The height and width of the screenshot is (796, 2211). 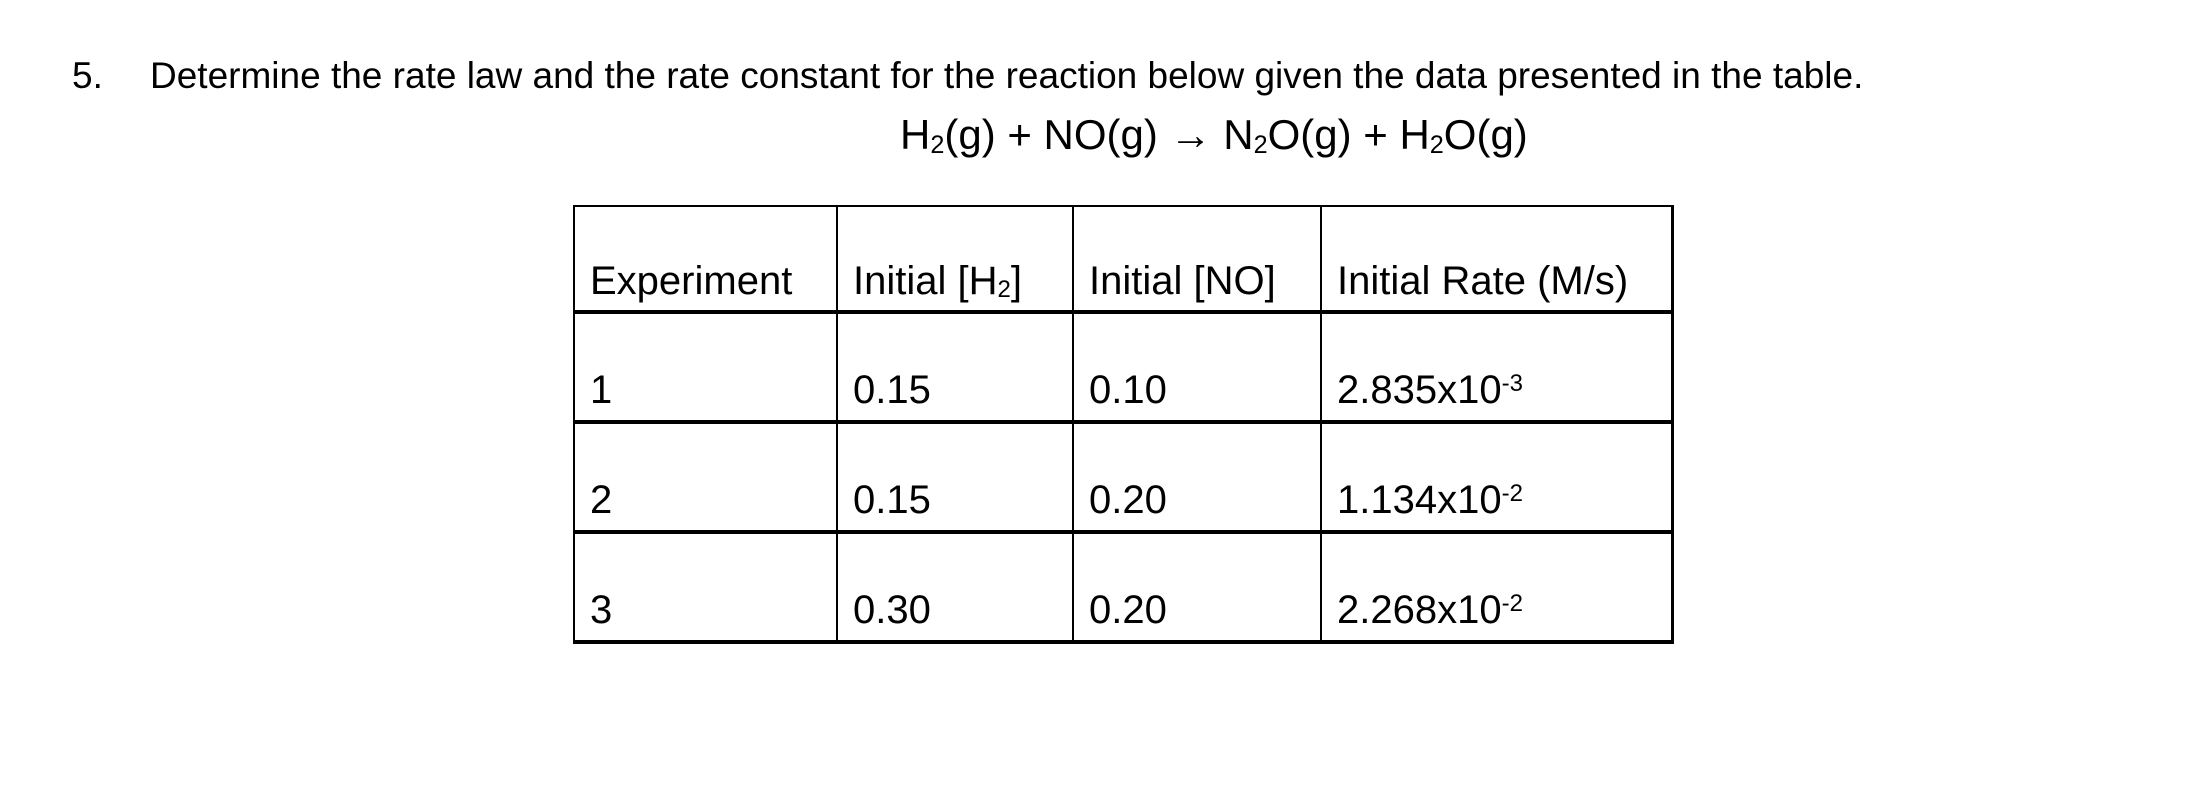 What do you see at coordinates (1197, 367) in the screenshot?
I see `cell-initial-no: 0.10` at bounding box center [1197, 367].